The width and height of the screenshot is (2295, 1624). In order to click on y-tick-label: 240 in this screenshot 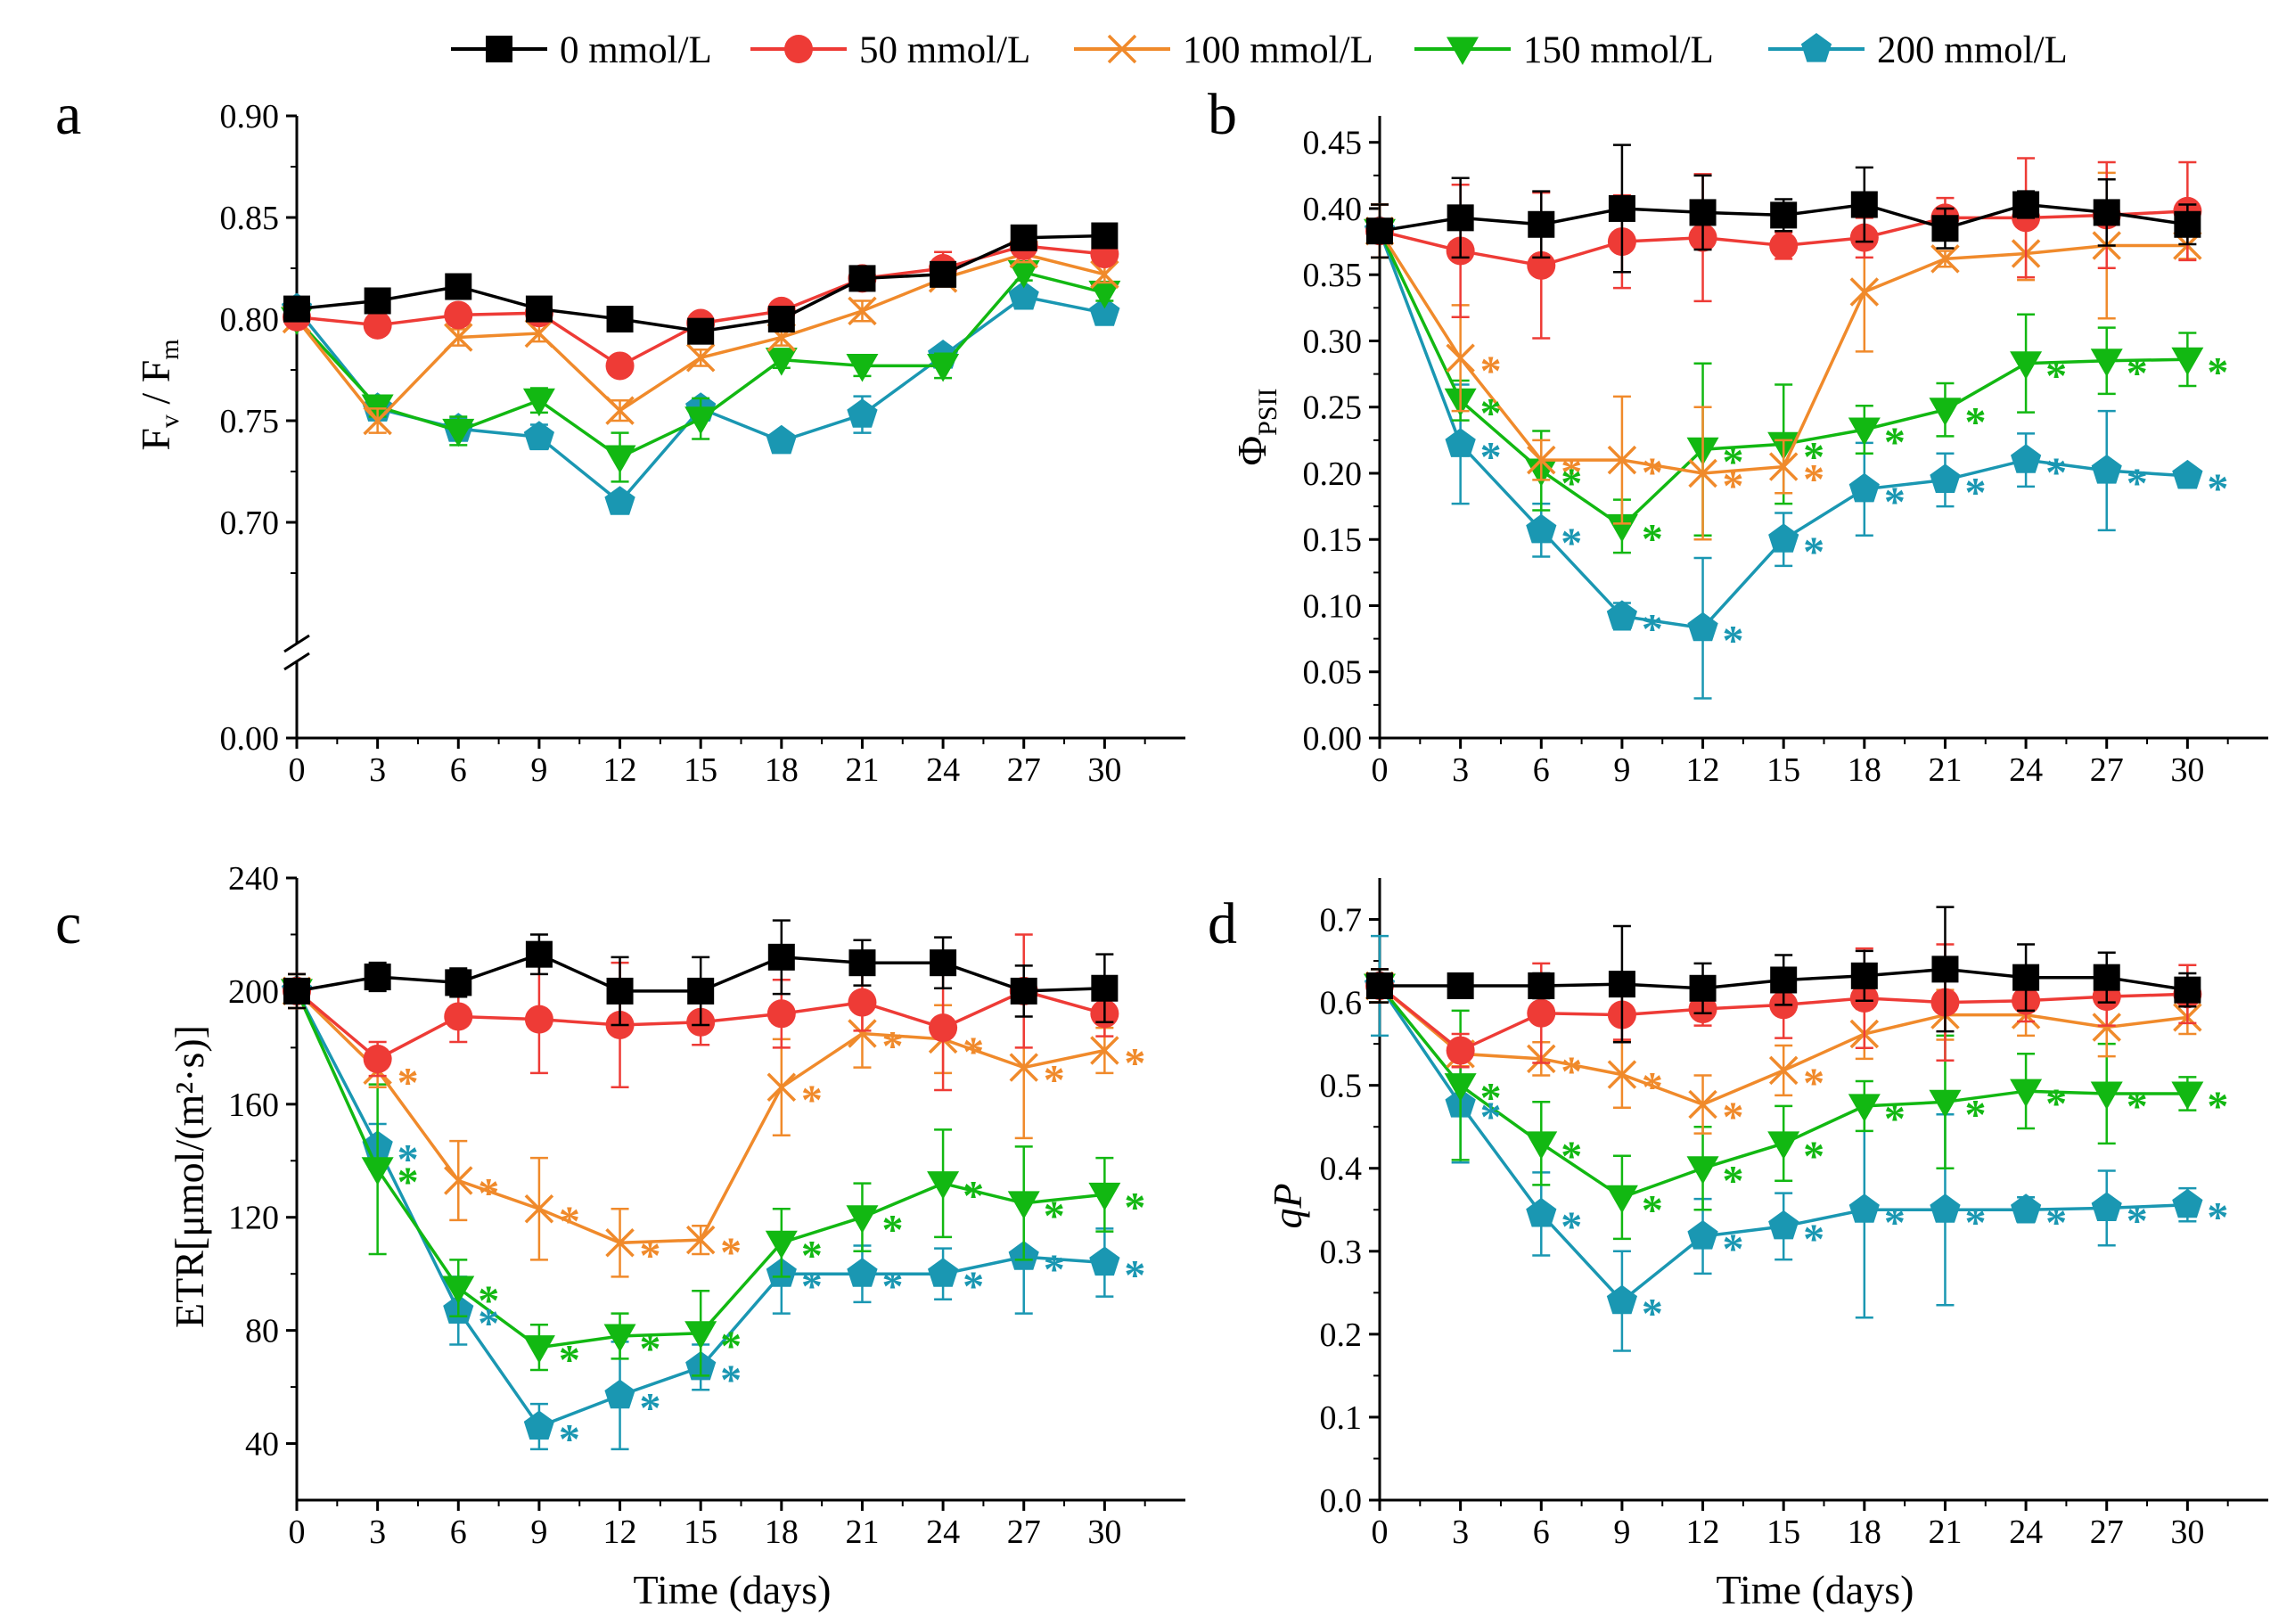, I will do `click(254, 879)`.